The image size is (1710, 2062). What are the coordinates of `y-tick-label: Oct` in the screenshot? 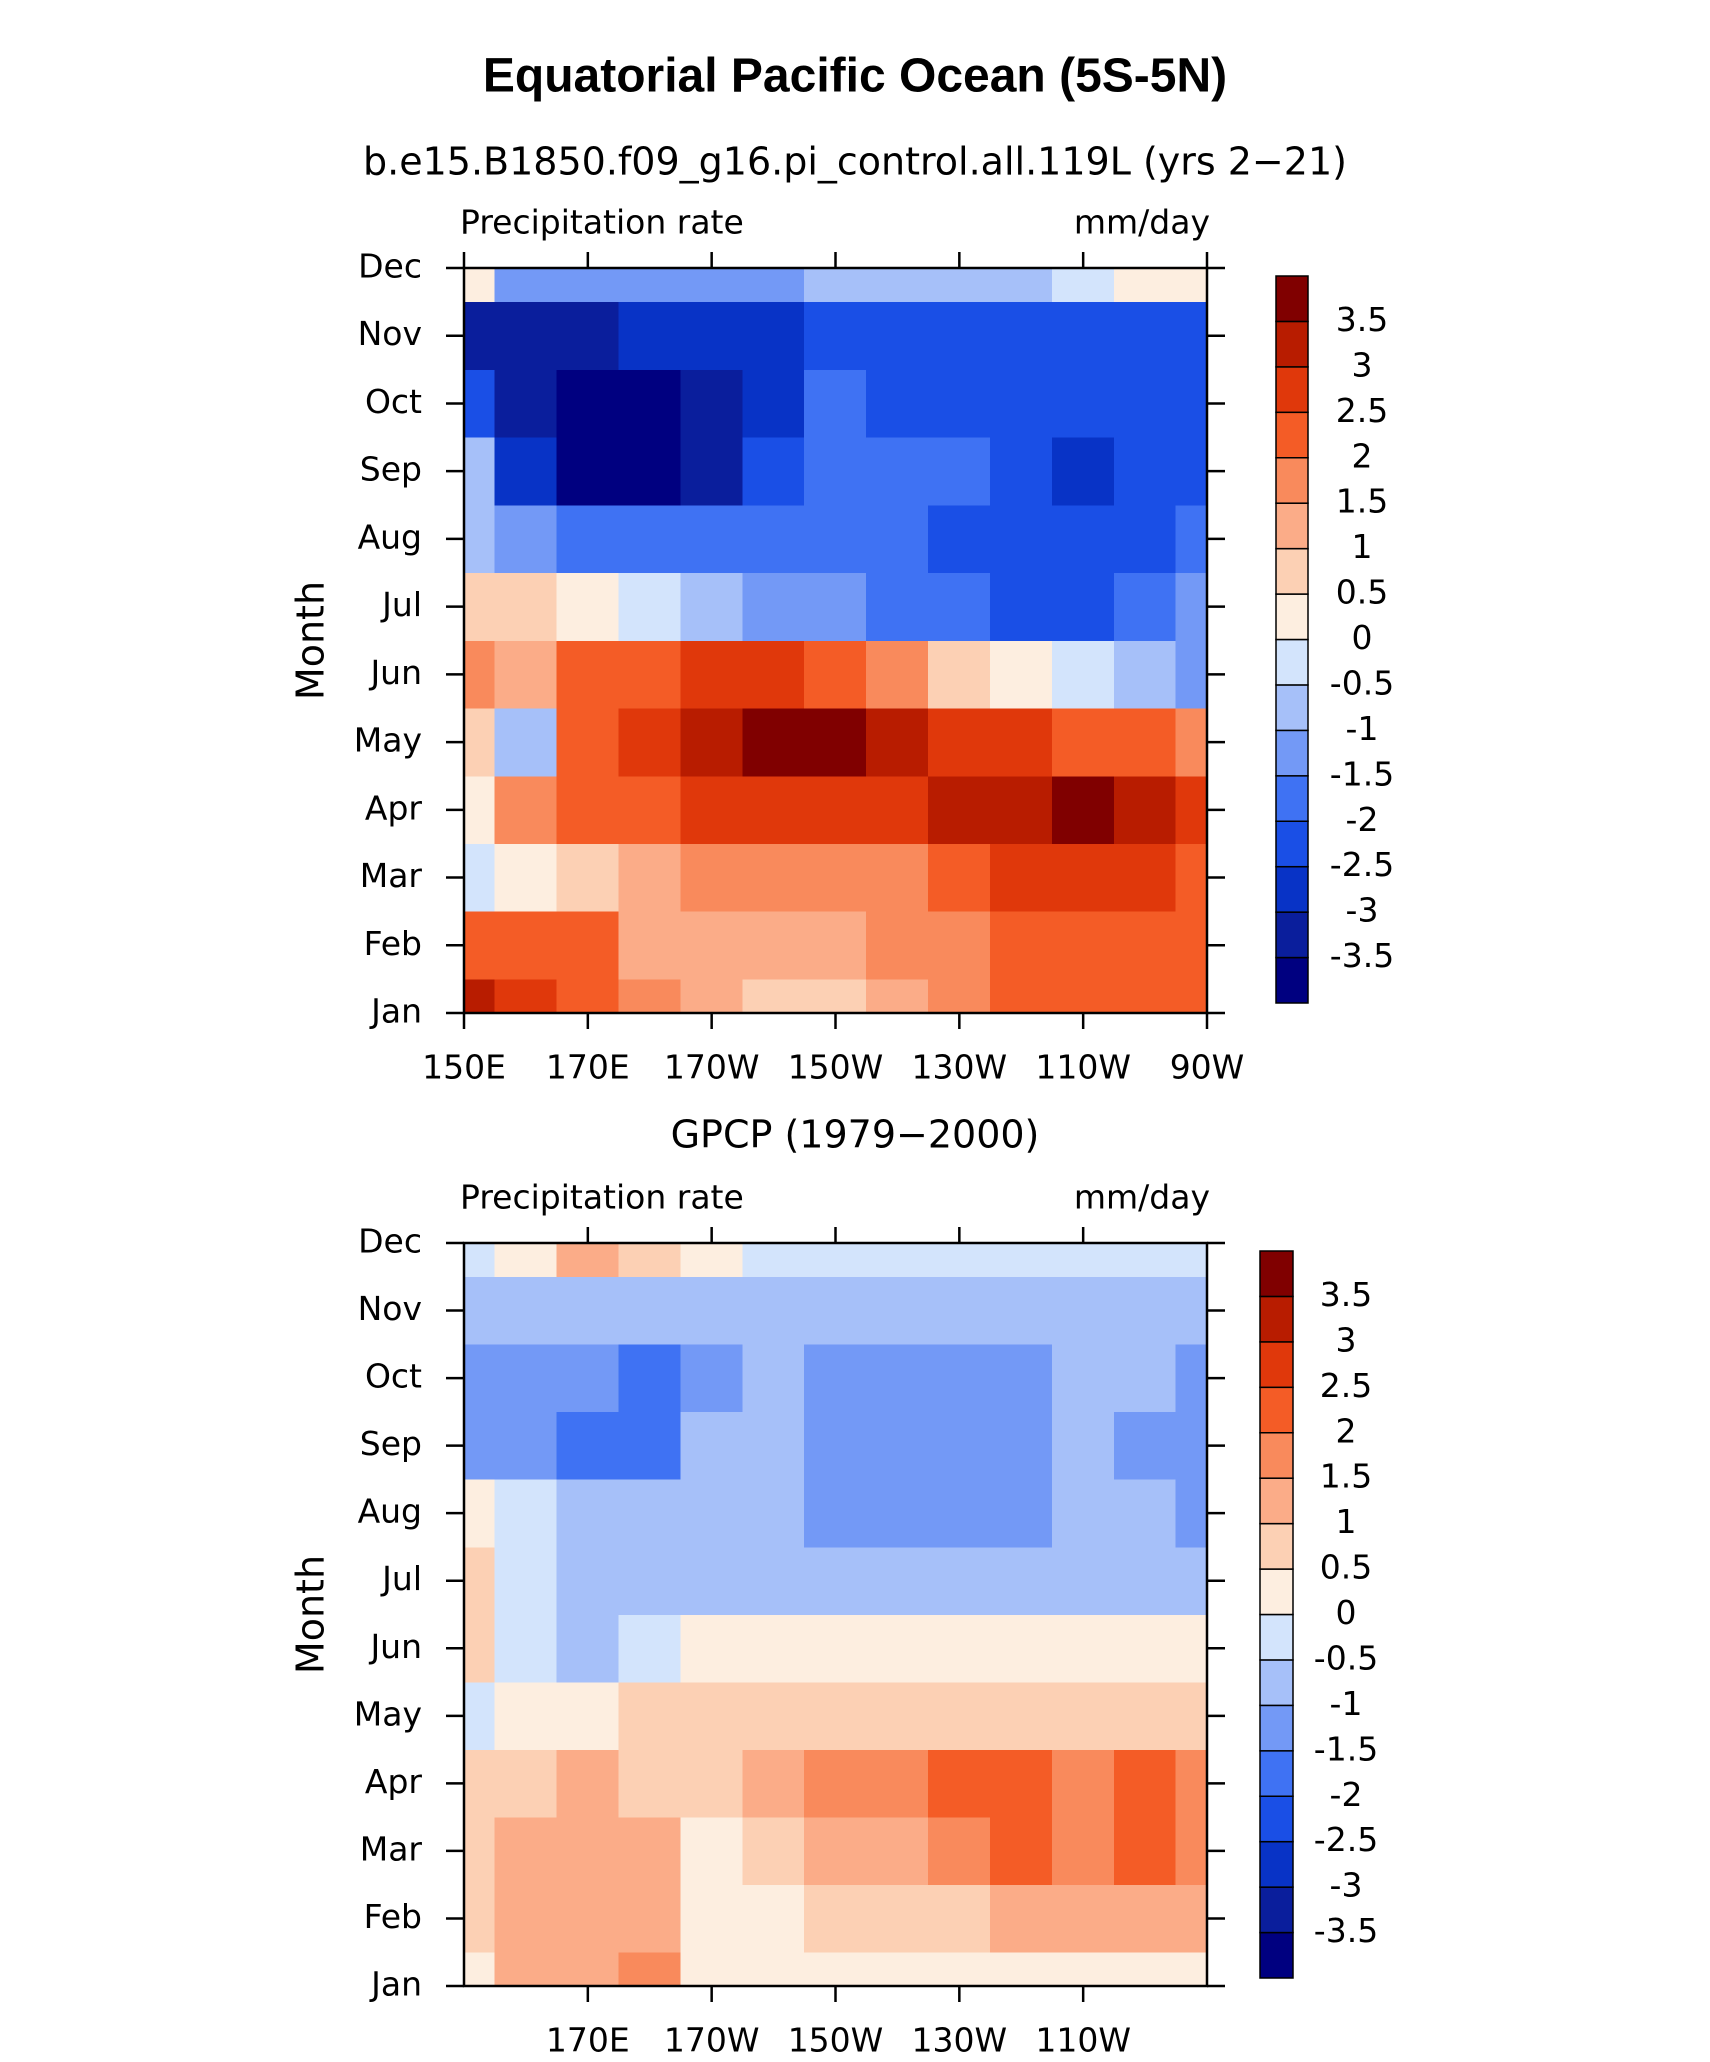 It's located at (393, 1376).